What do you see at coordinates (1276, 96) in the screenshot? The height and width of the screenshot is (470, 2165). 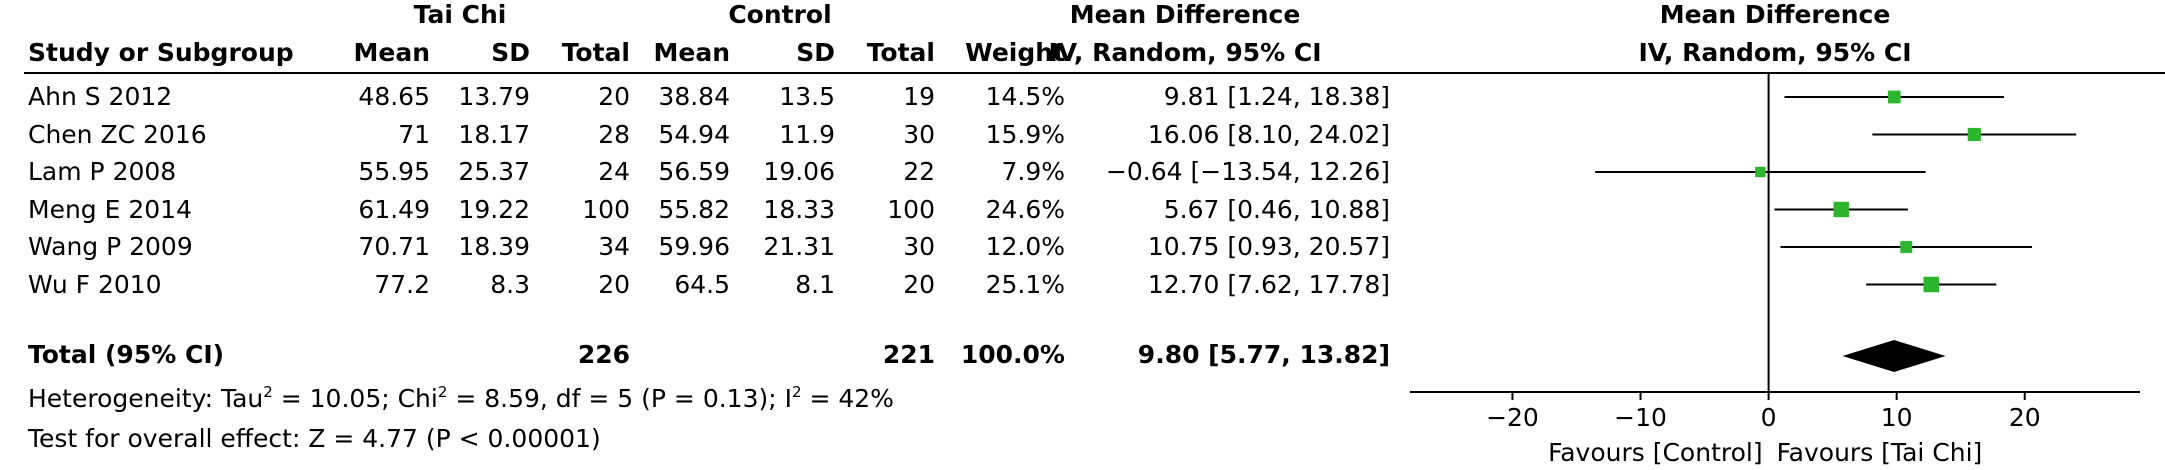 I see `study-ci-text: 9.81 [1.24, 18.38]` at bounding box center [1276, 96].